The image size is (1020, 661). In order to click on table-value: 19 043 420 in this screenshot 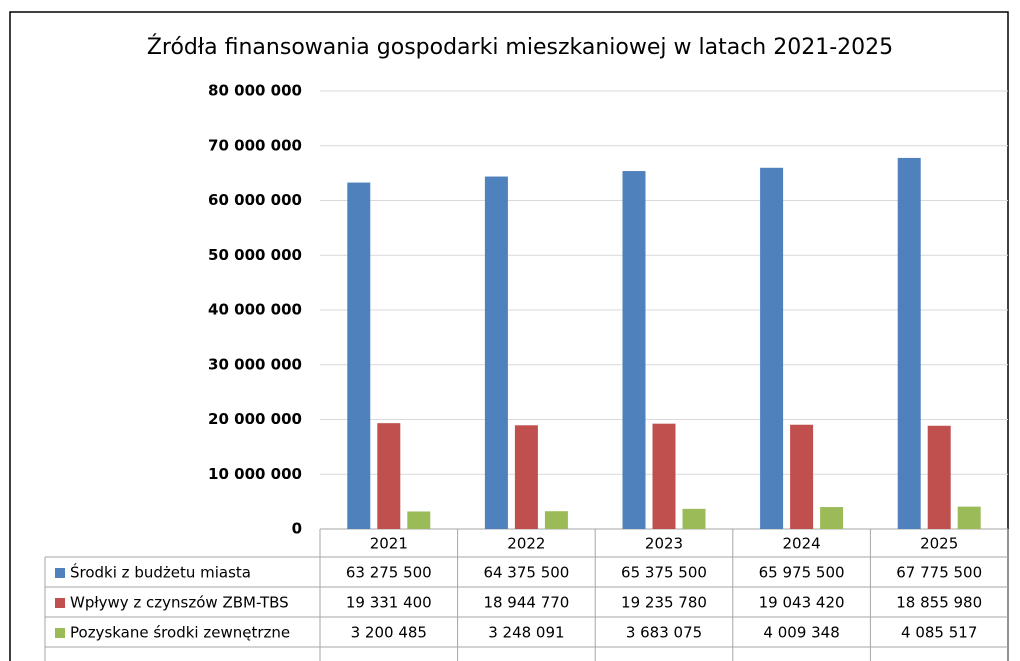, I will do `click(802, 603)`.